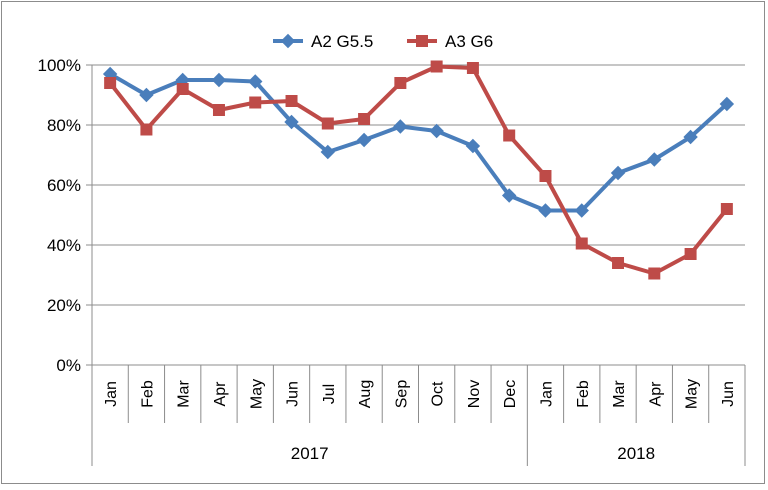  What do you see at coordinates (342, 41) in the screenshot?
I see `legend-label: A2 G5.5` at bounding box center [342, 41].